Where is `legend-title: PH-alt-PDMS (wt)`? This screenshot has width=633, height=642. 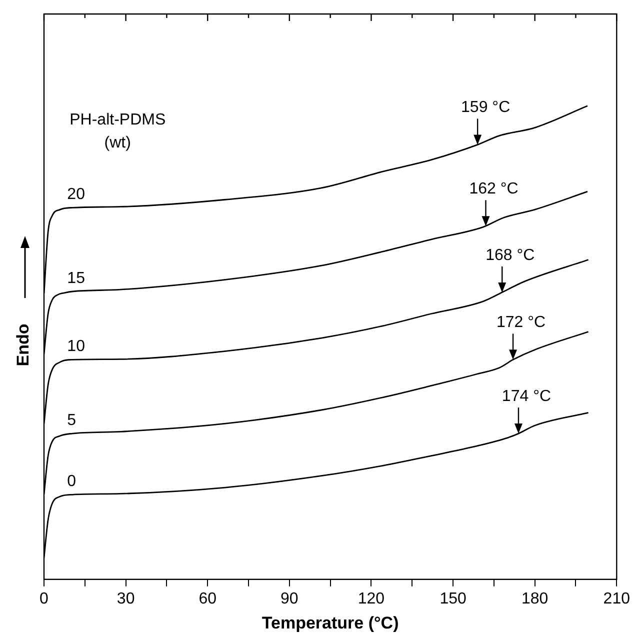
legend-title: PH-alt-PDMS (wt) is located at coordinates (118, 131).